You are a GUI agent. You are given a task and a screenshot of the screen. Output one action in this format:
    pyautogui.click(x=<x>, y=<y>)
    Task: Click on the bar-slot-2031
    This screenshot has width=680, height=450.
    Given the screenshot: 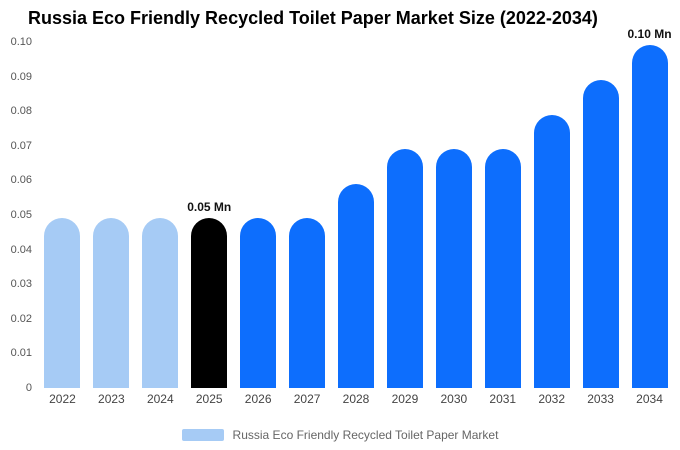 What is the action you would take?
    pyautogui.click(x=502, y=215)
    